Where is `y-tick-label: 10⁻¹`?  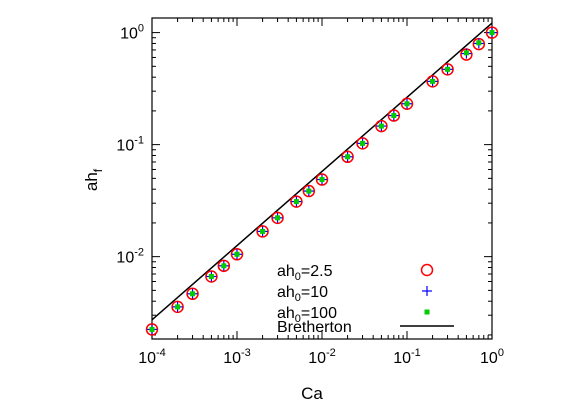
y-tick-label: 10⁻¹ is located at coordinates (130, 145).